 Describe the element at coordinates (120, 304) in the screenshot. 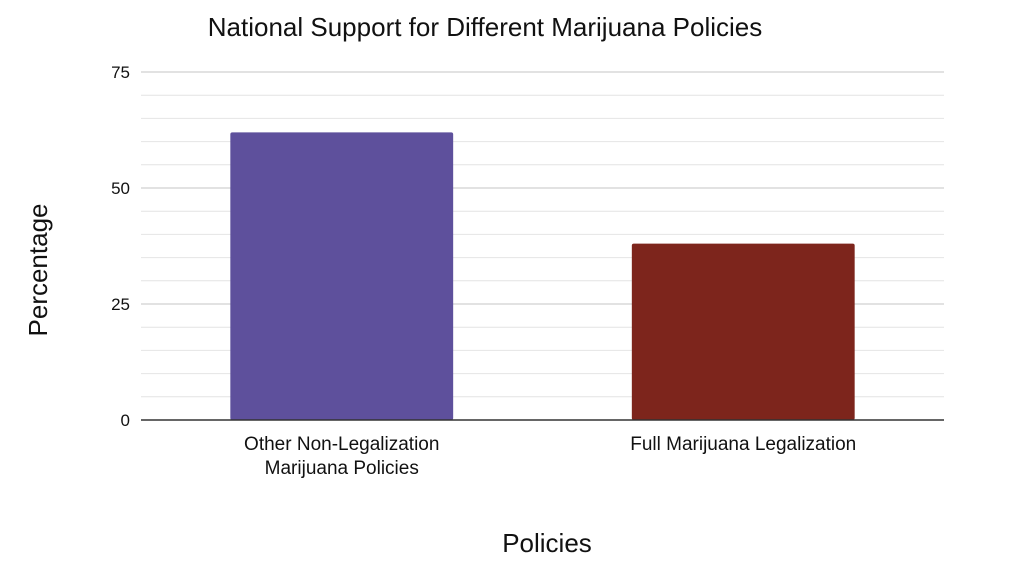

I see `y-tick-label: 25` at that location.